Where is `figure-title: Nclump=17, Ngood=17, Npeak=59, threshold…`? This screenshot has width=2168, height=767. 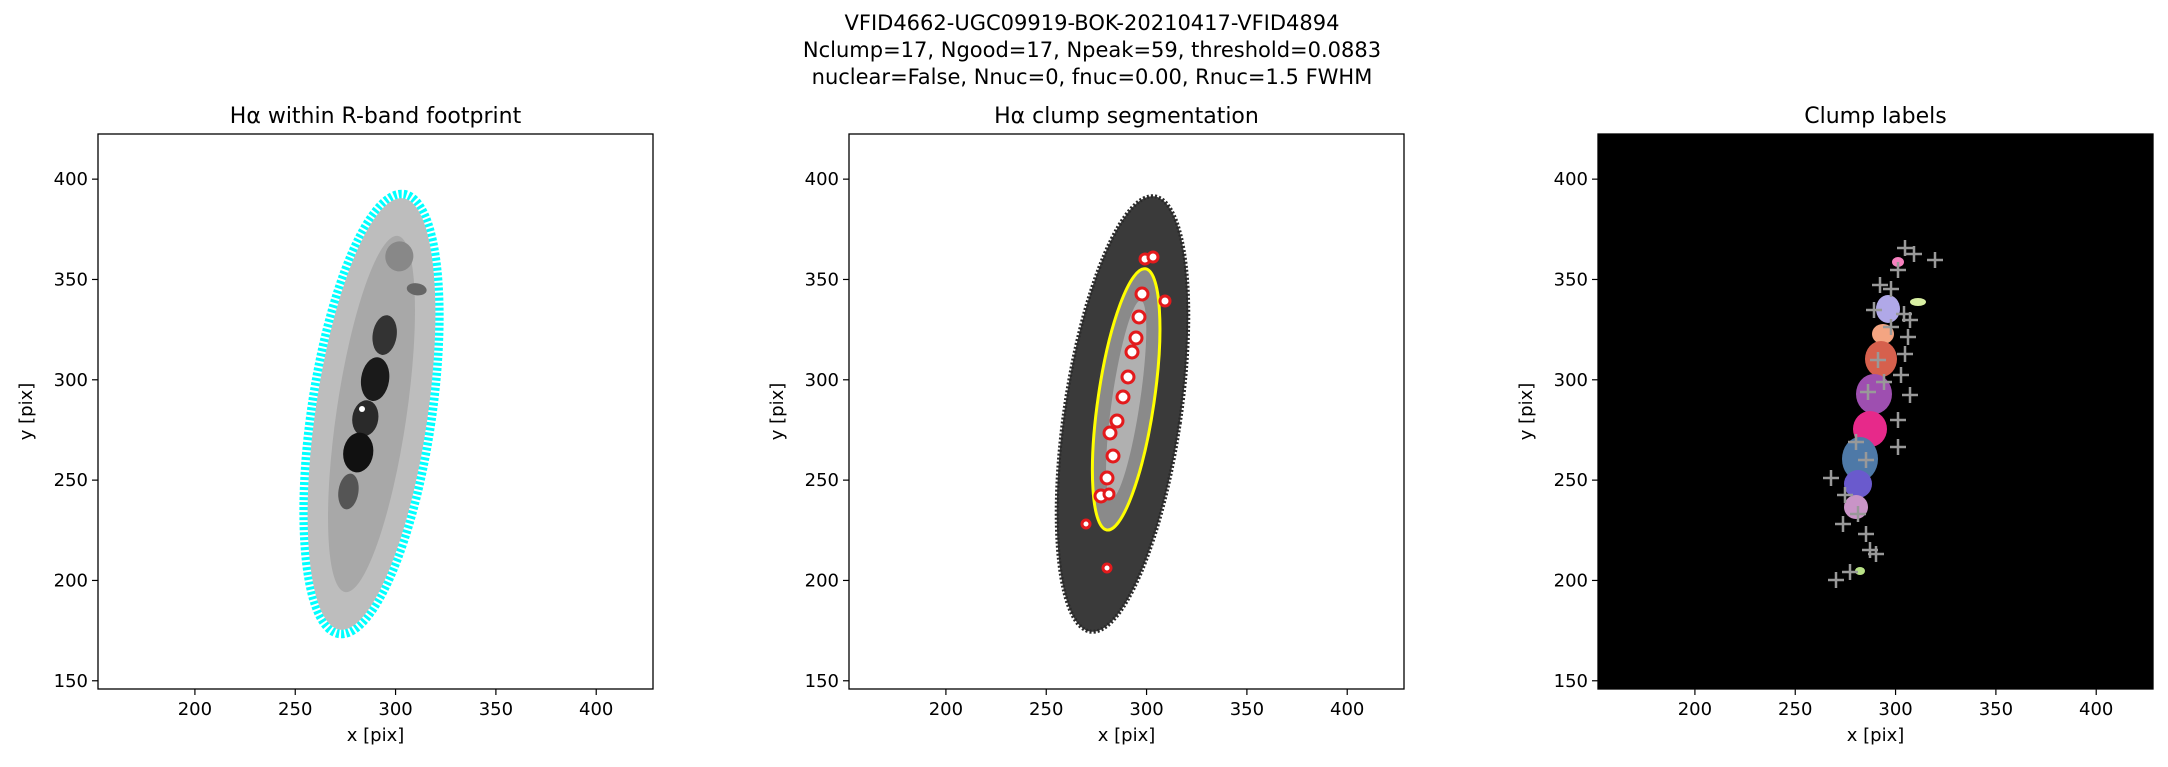
figure-title: Nclump=17, Ngood=17, Npeak=59, threshold… is located at coordinates (1092, 50).